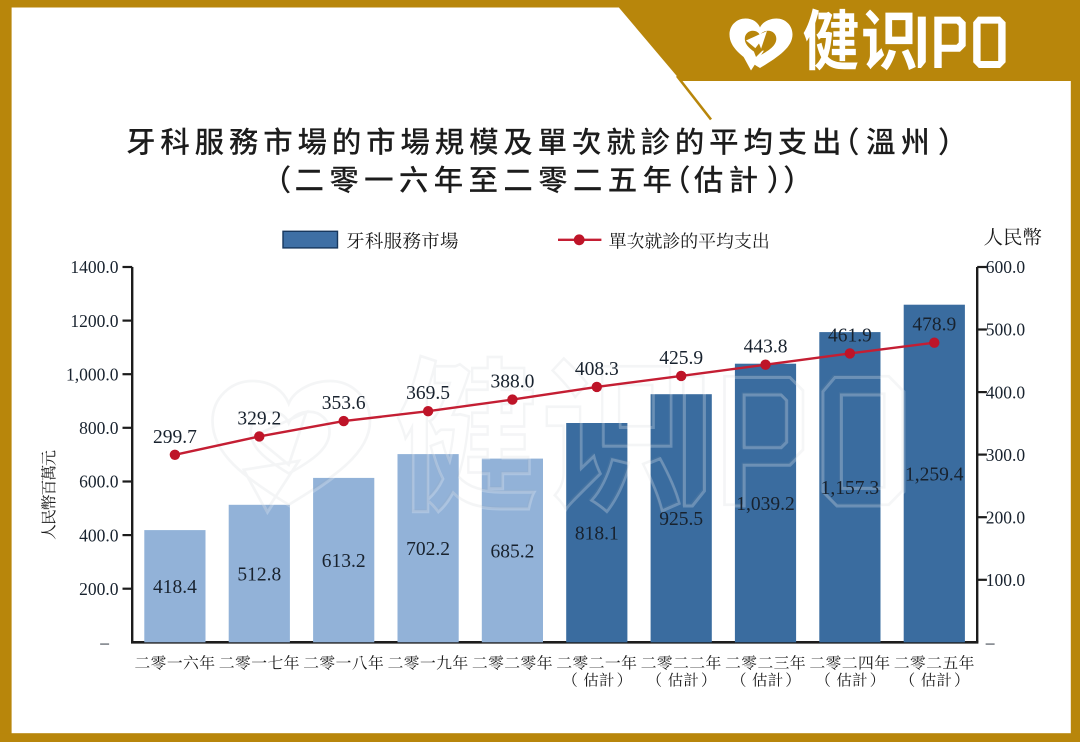 The height and width of the screenshot is (747, 1080). Describe the element at coordinates (934, 325) in the screenshot. I see `svg-text: 478.9` at that location.